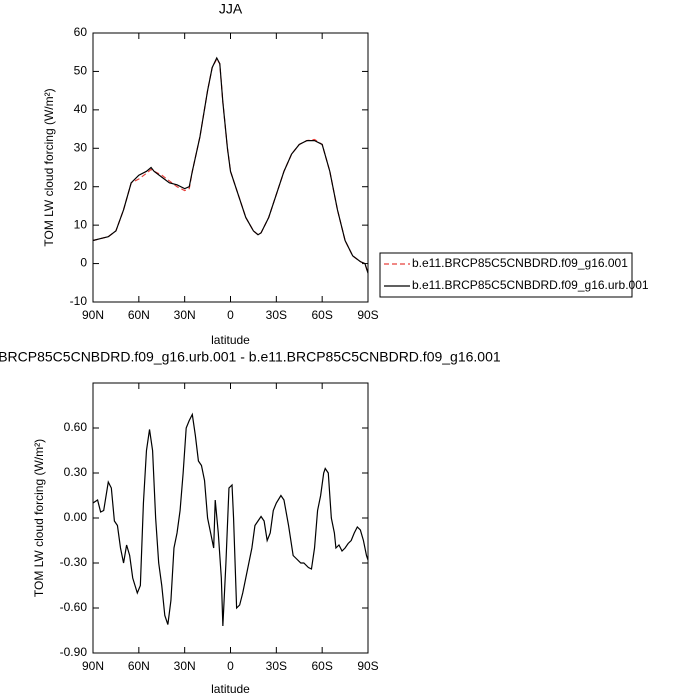  I want to click on y-tick-label: 30, so click(81, 147).